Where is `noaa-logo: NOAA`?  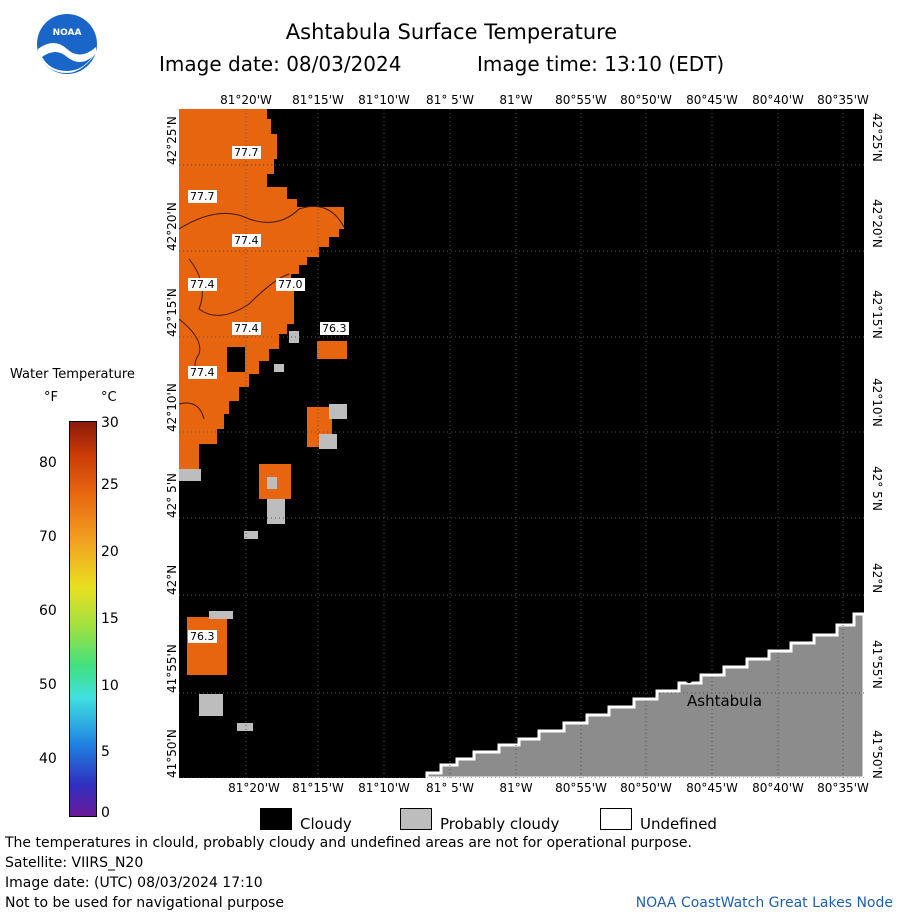
noaa-logo: NOAA is located at coordinates (67, 44).